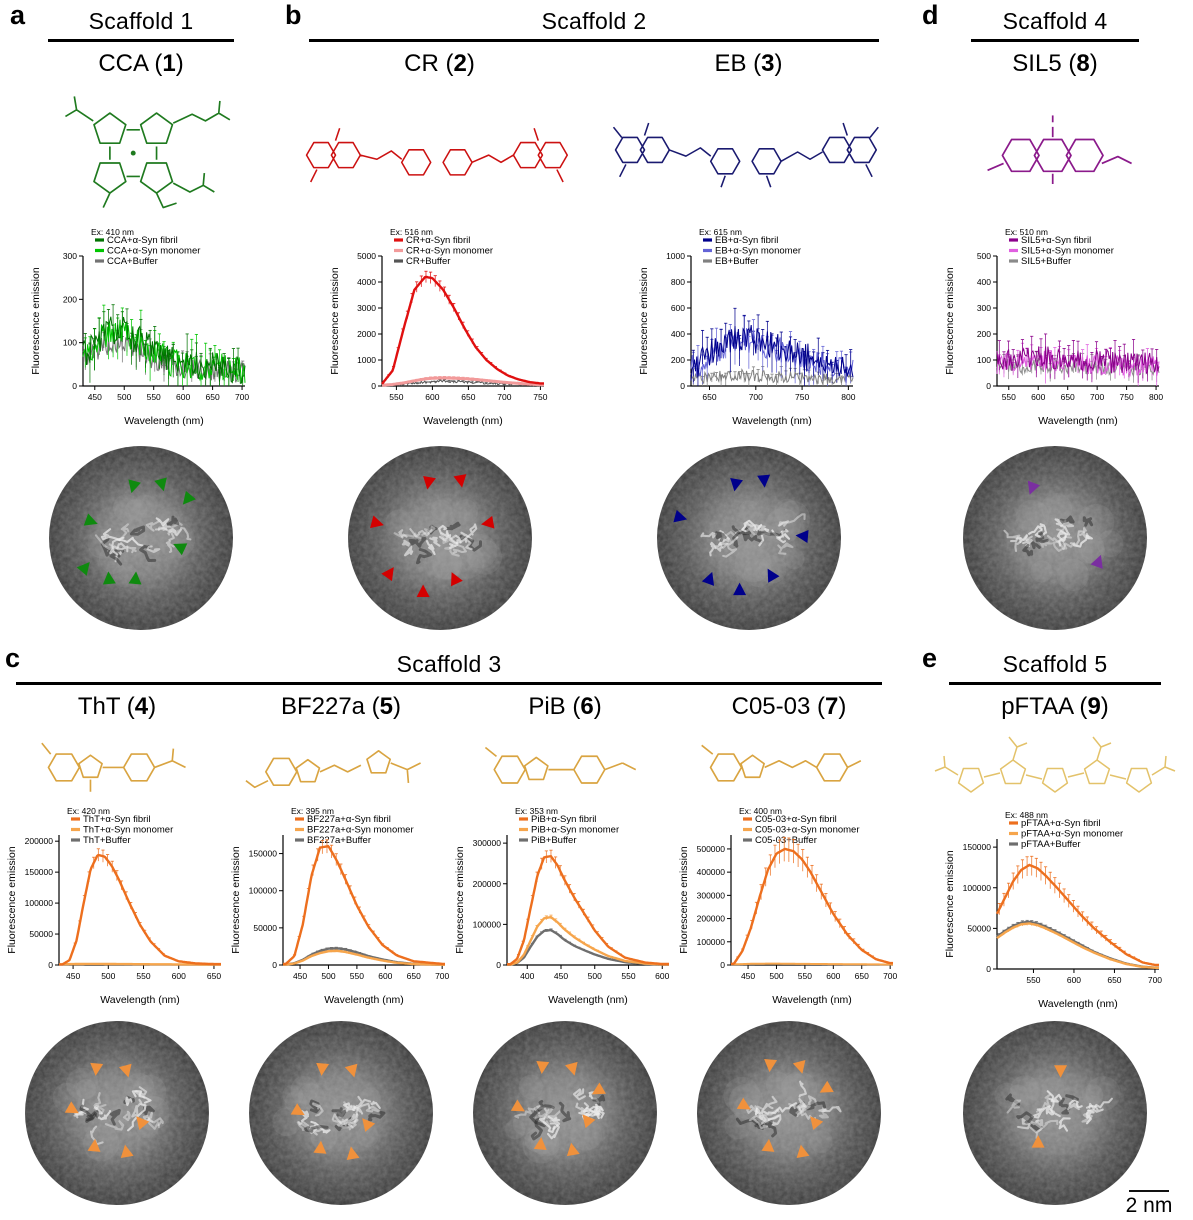 This screenshot has width=1193, height=1220. What do you see at coordinates (440, 540) in the screenshot?
I see `cryoem-map-cr` at bounding box center [440, 540].